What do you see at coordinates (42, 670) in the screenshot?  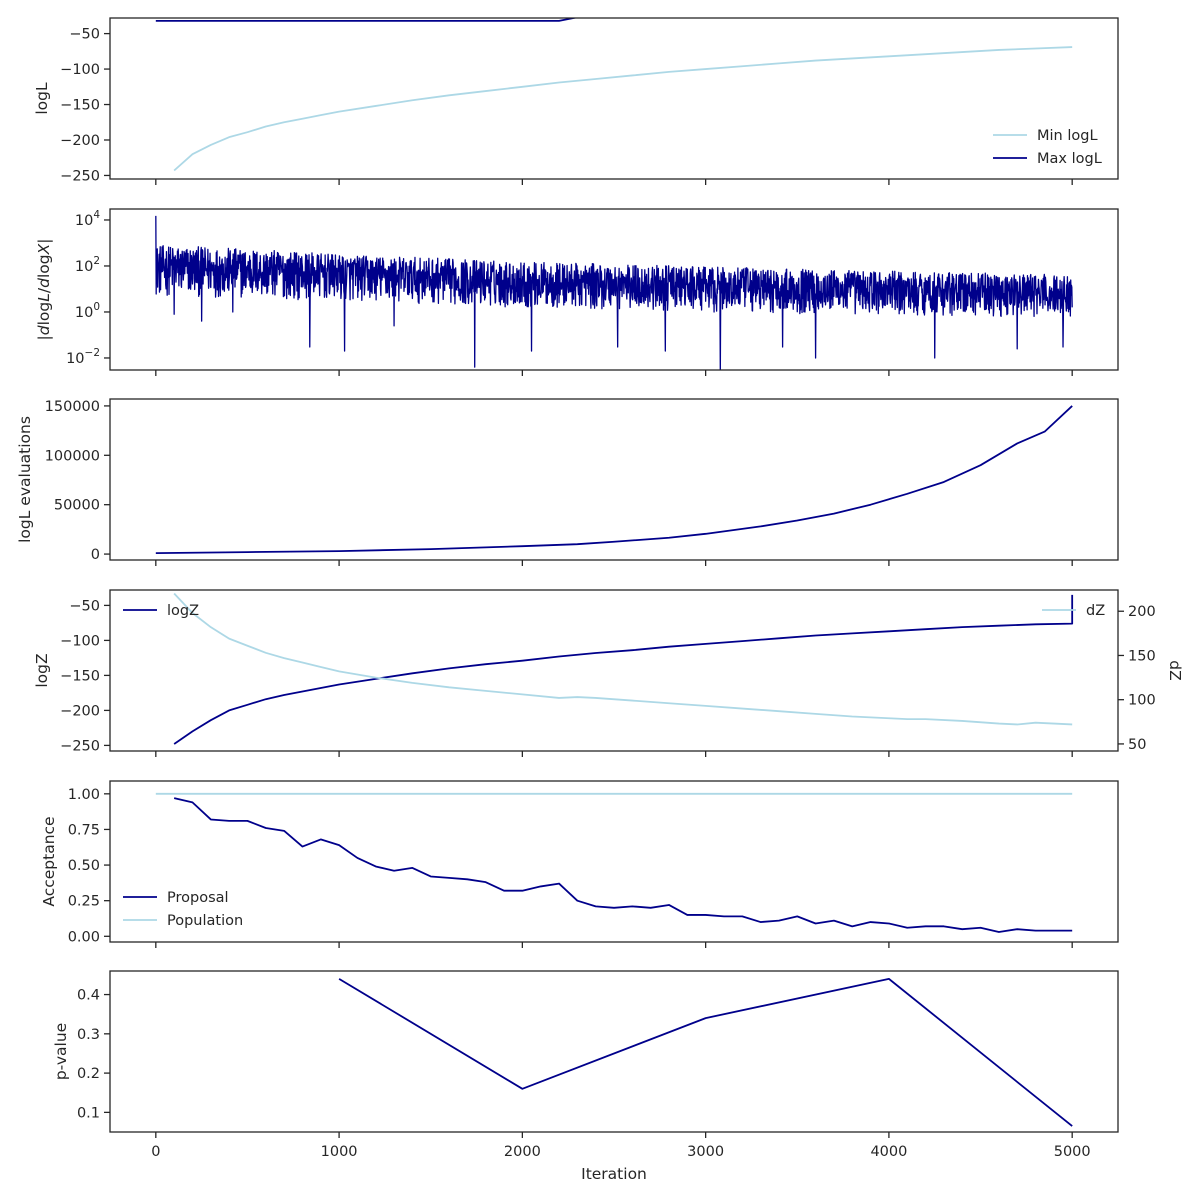 I see `y-axis-label: logZ` at bounding box center [42, 670].